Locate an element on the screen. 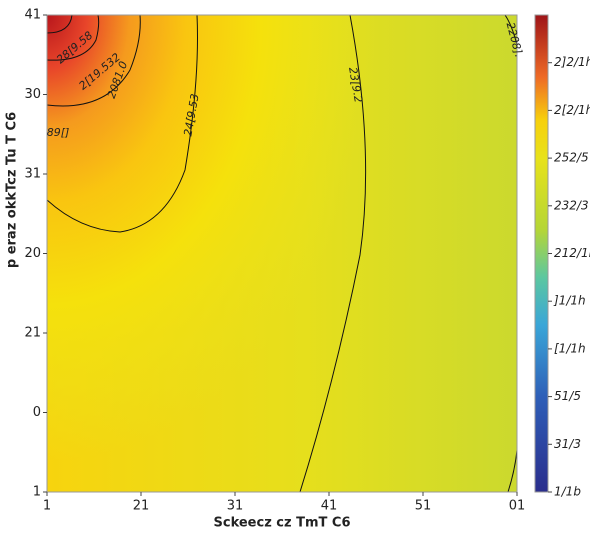  y-tick-label: 21 is located at coordinates (32, 333).